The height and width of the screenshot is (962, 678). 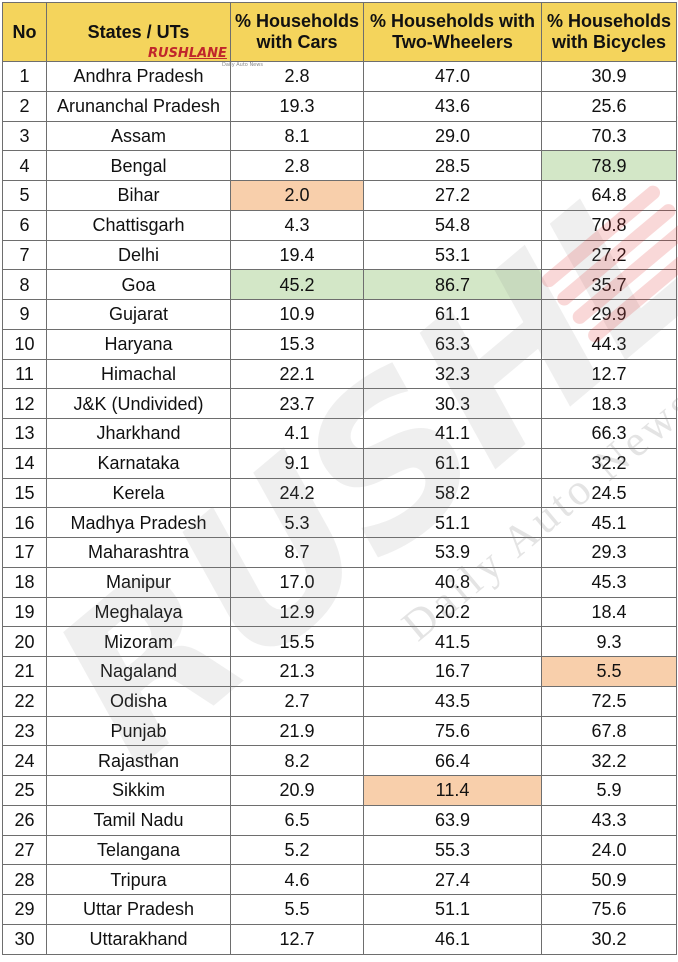 I want to click on cell-bicycles: 30.9, so click(x=609, y=76).